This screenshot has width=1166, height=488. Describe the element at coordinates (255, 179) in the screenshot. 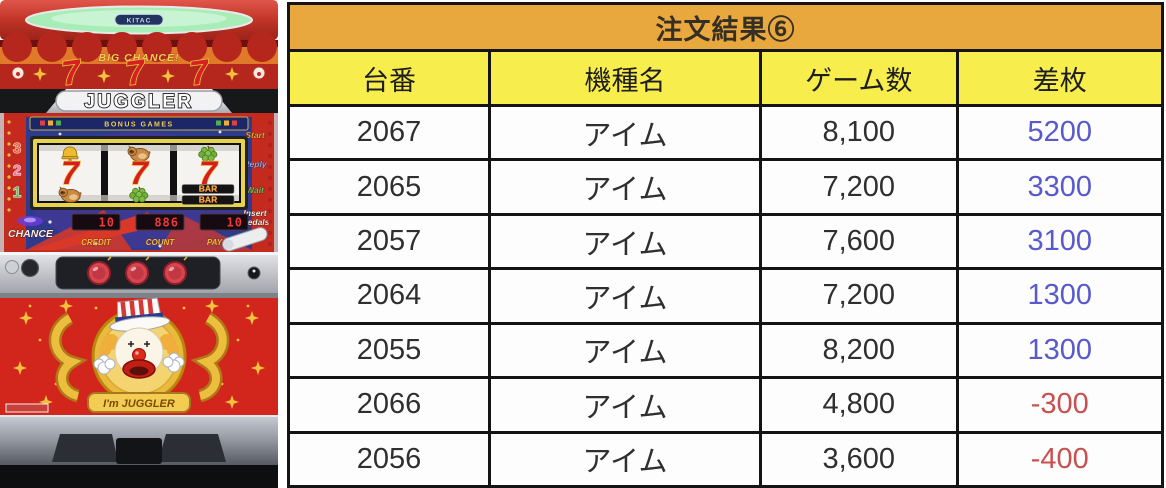

I see `right-label-column: Start Reply Wait Insert Medals` at that location.